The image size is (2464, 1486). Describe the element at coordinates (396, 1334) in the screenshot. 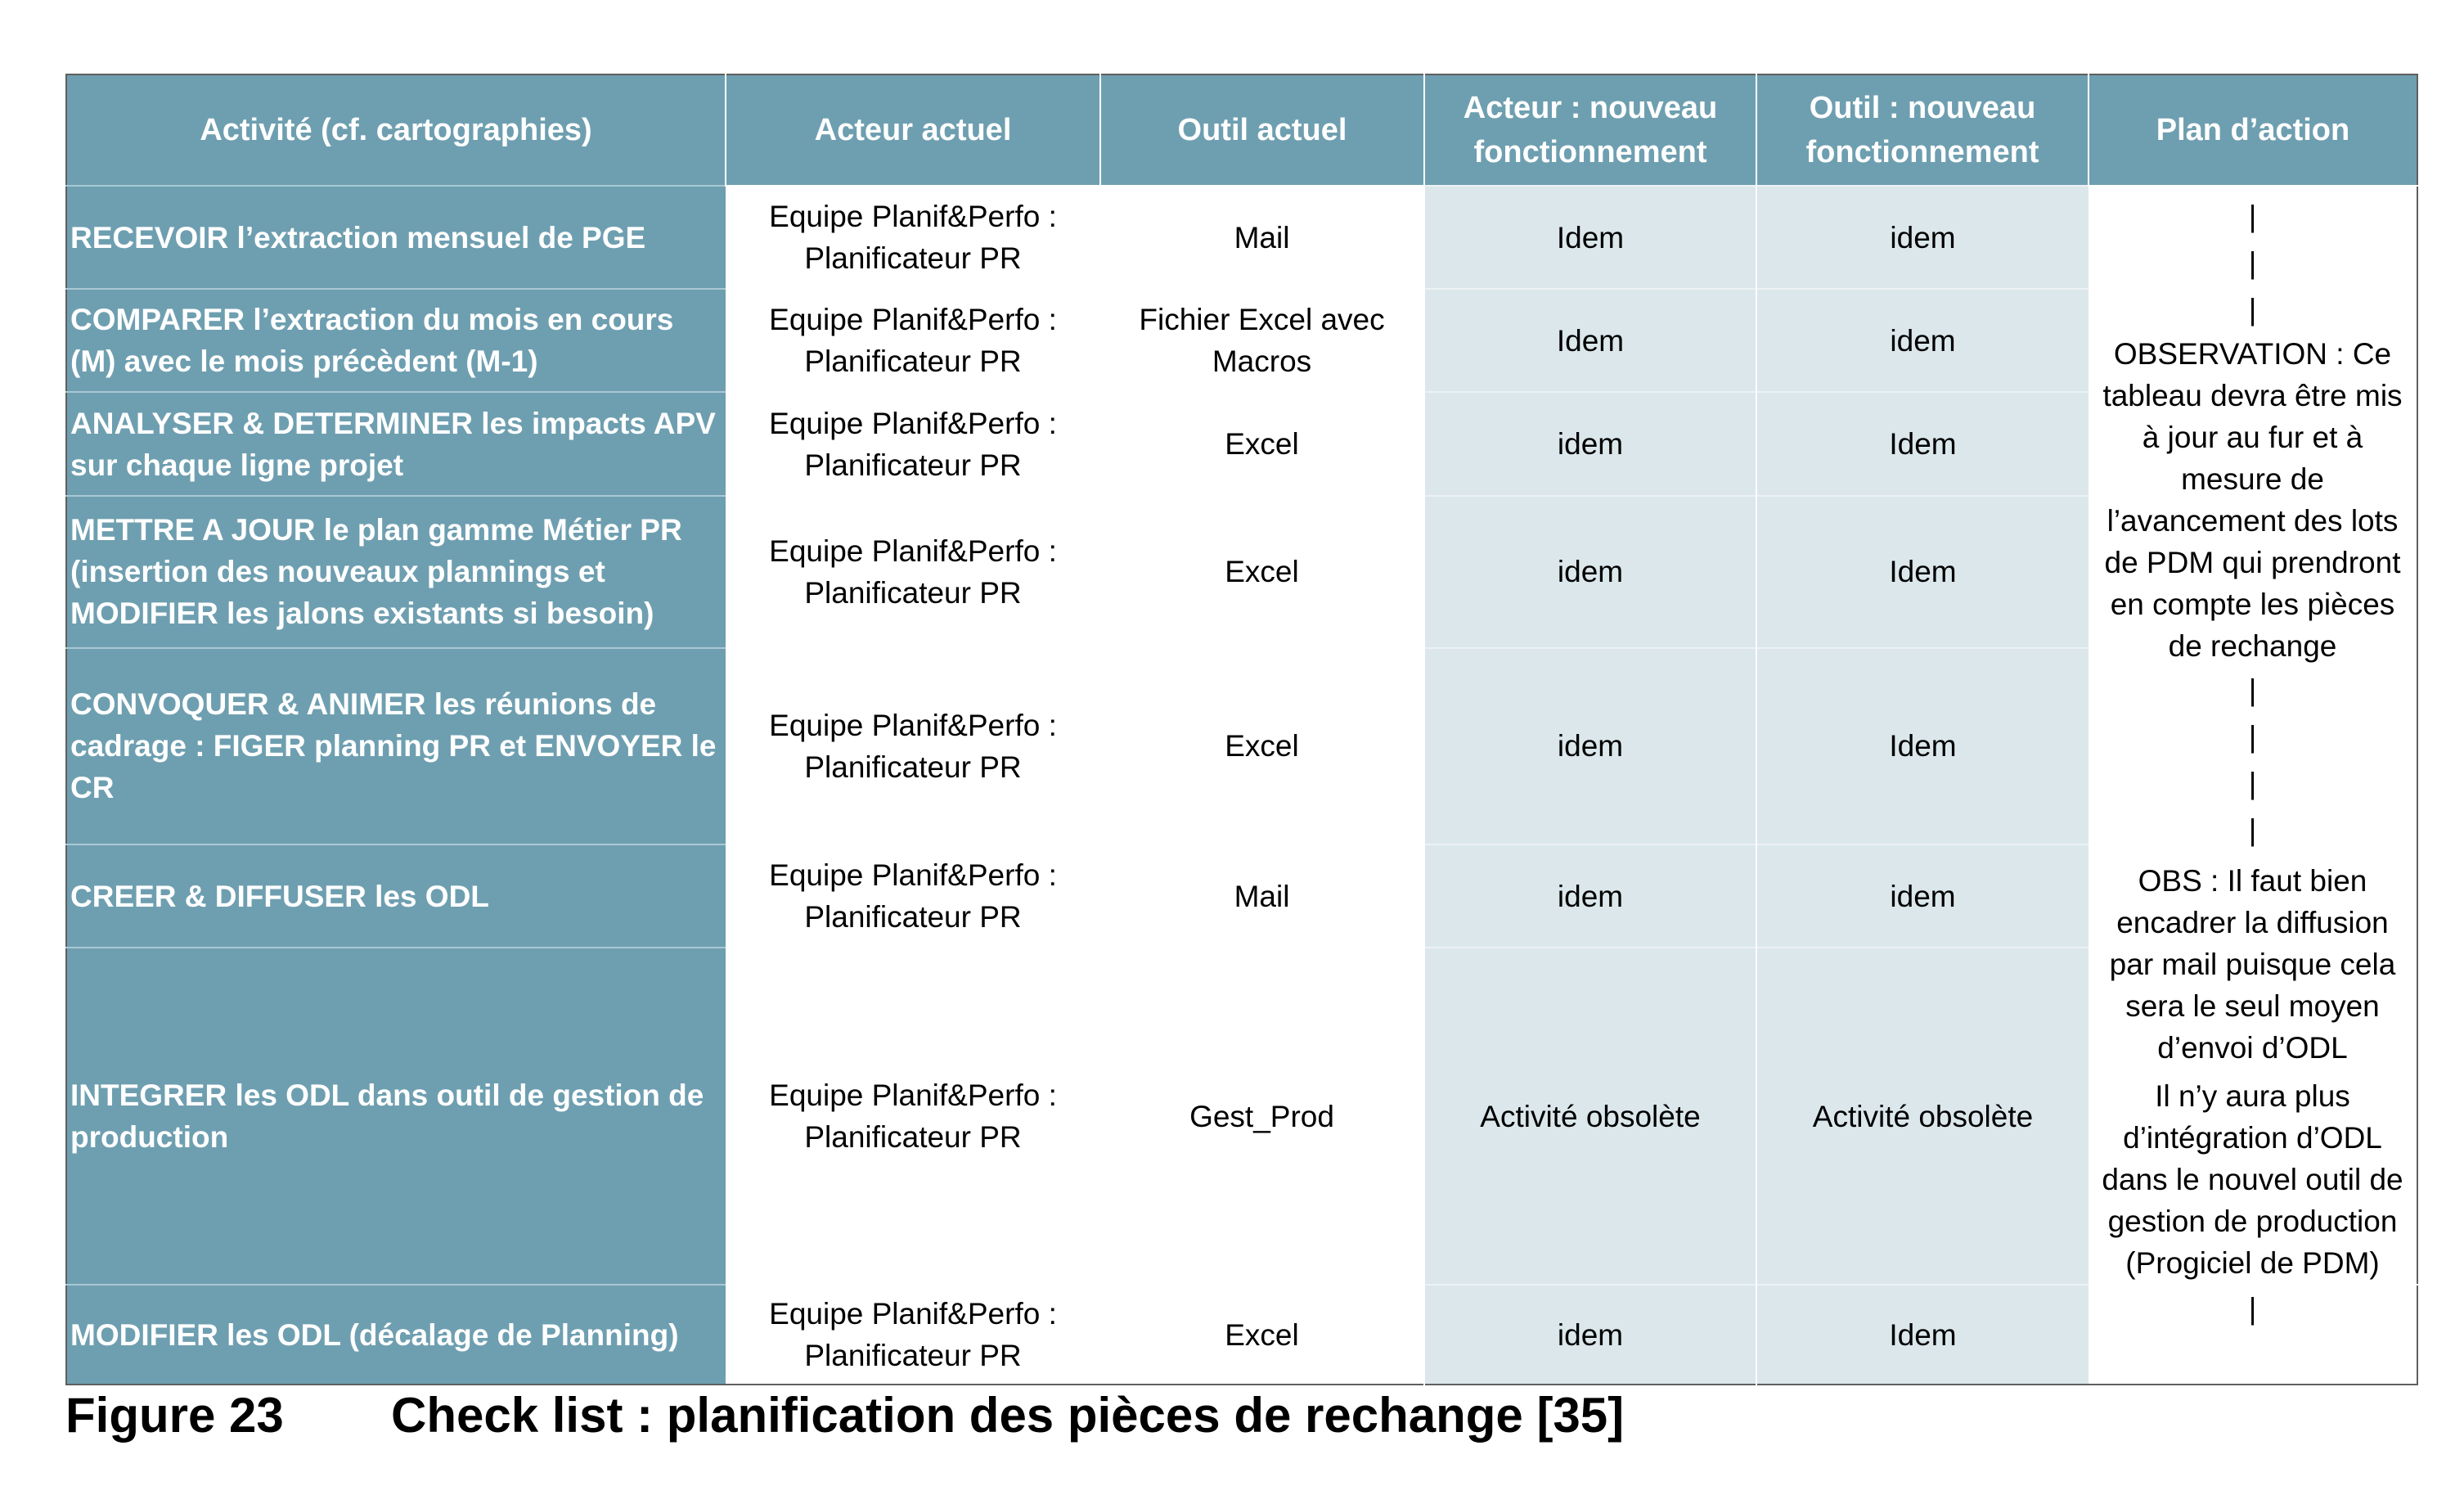

I see `activity-cell: MODIFIER les ODL (décalage de Planning)` at that location.